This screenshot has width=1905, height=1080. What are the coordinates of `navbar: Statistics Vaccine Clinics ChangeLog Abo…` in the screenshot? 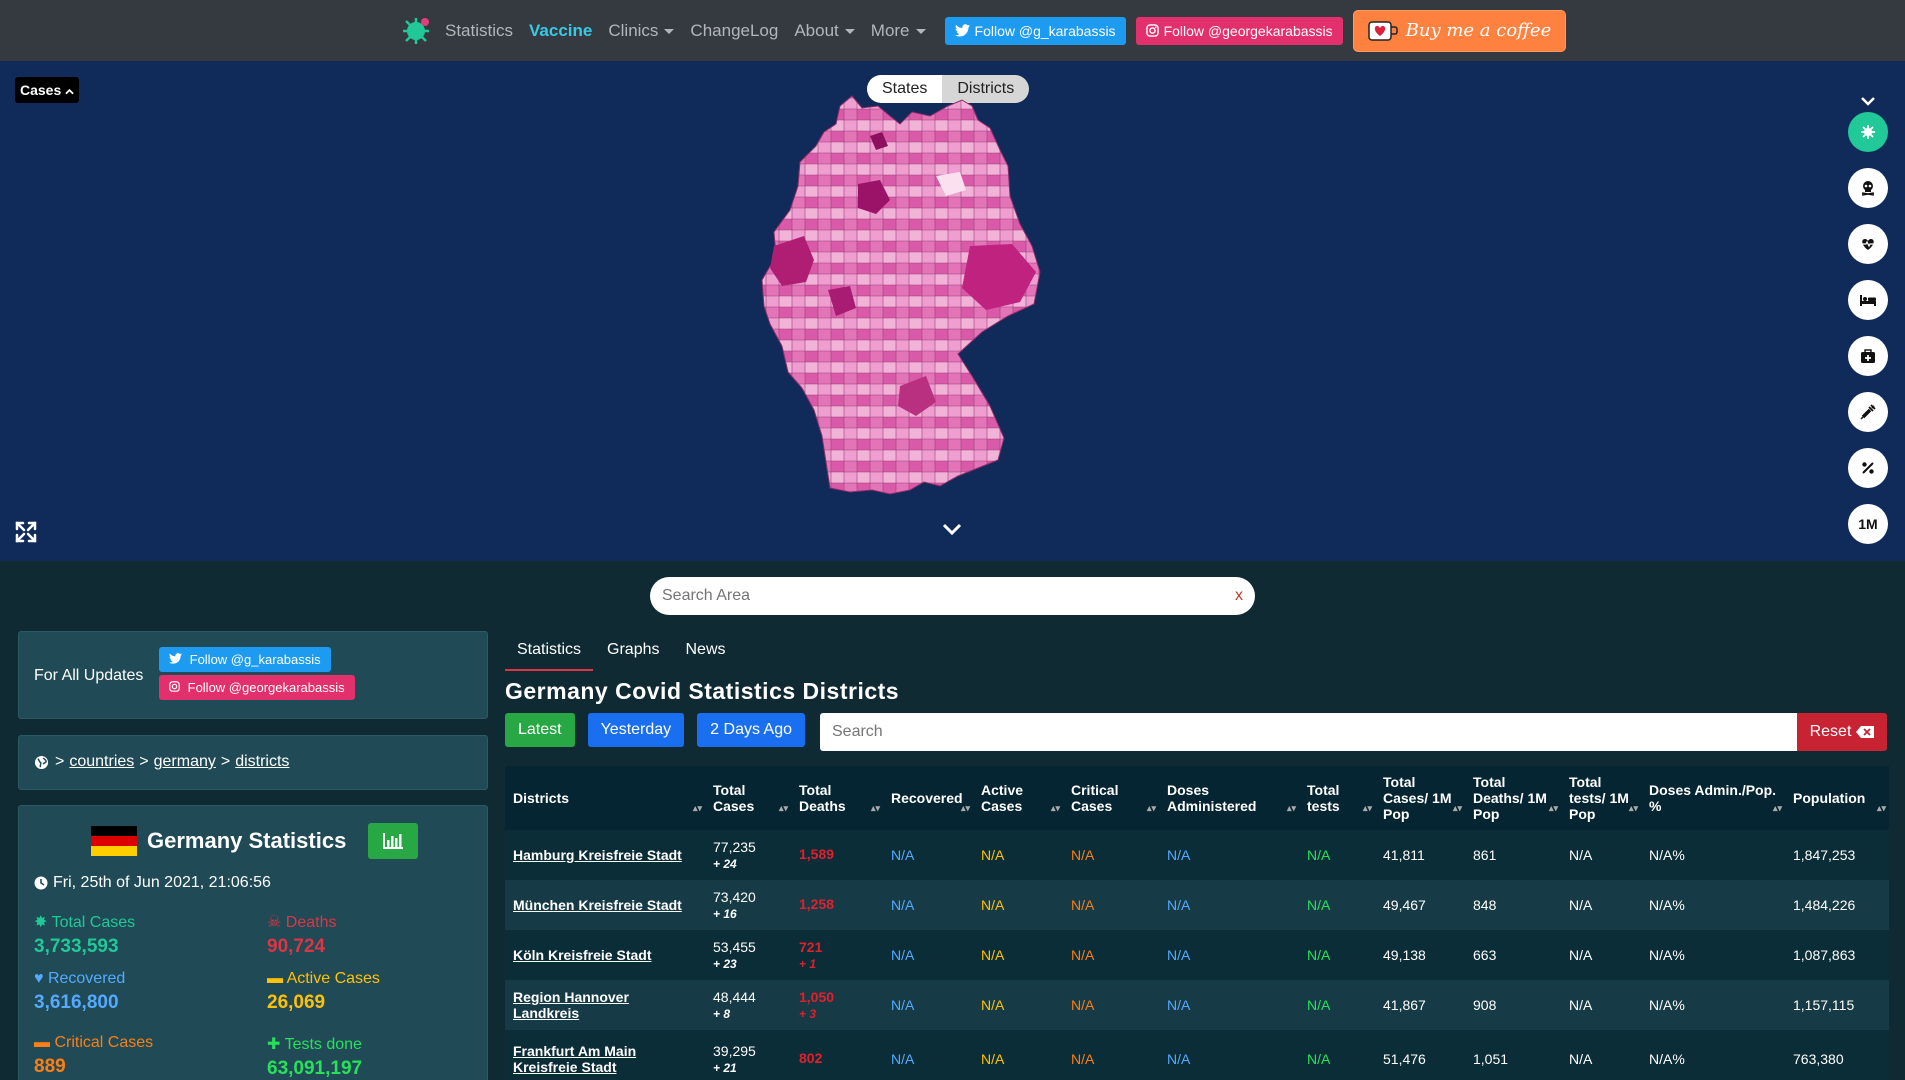 It's located at (952, 30).